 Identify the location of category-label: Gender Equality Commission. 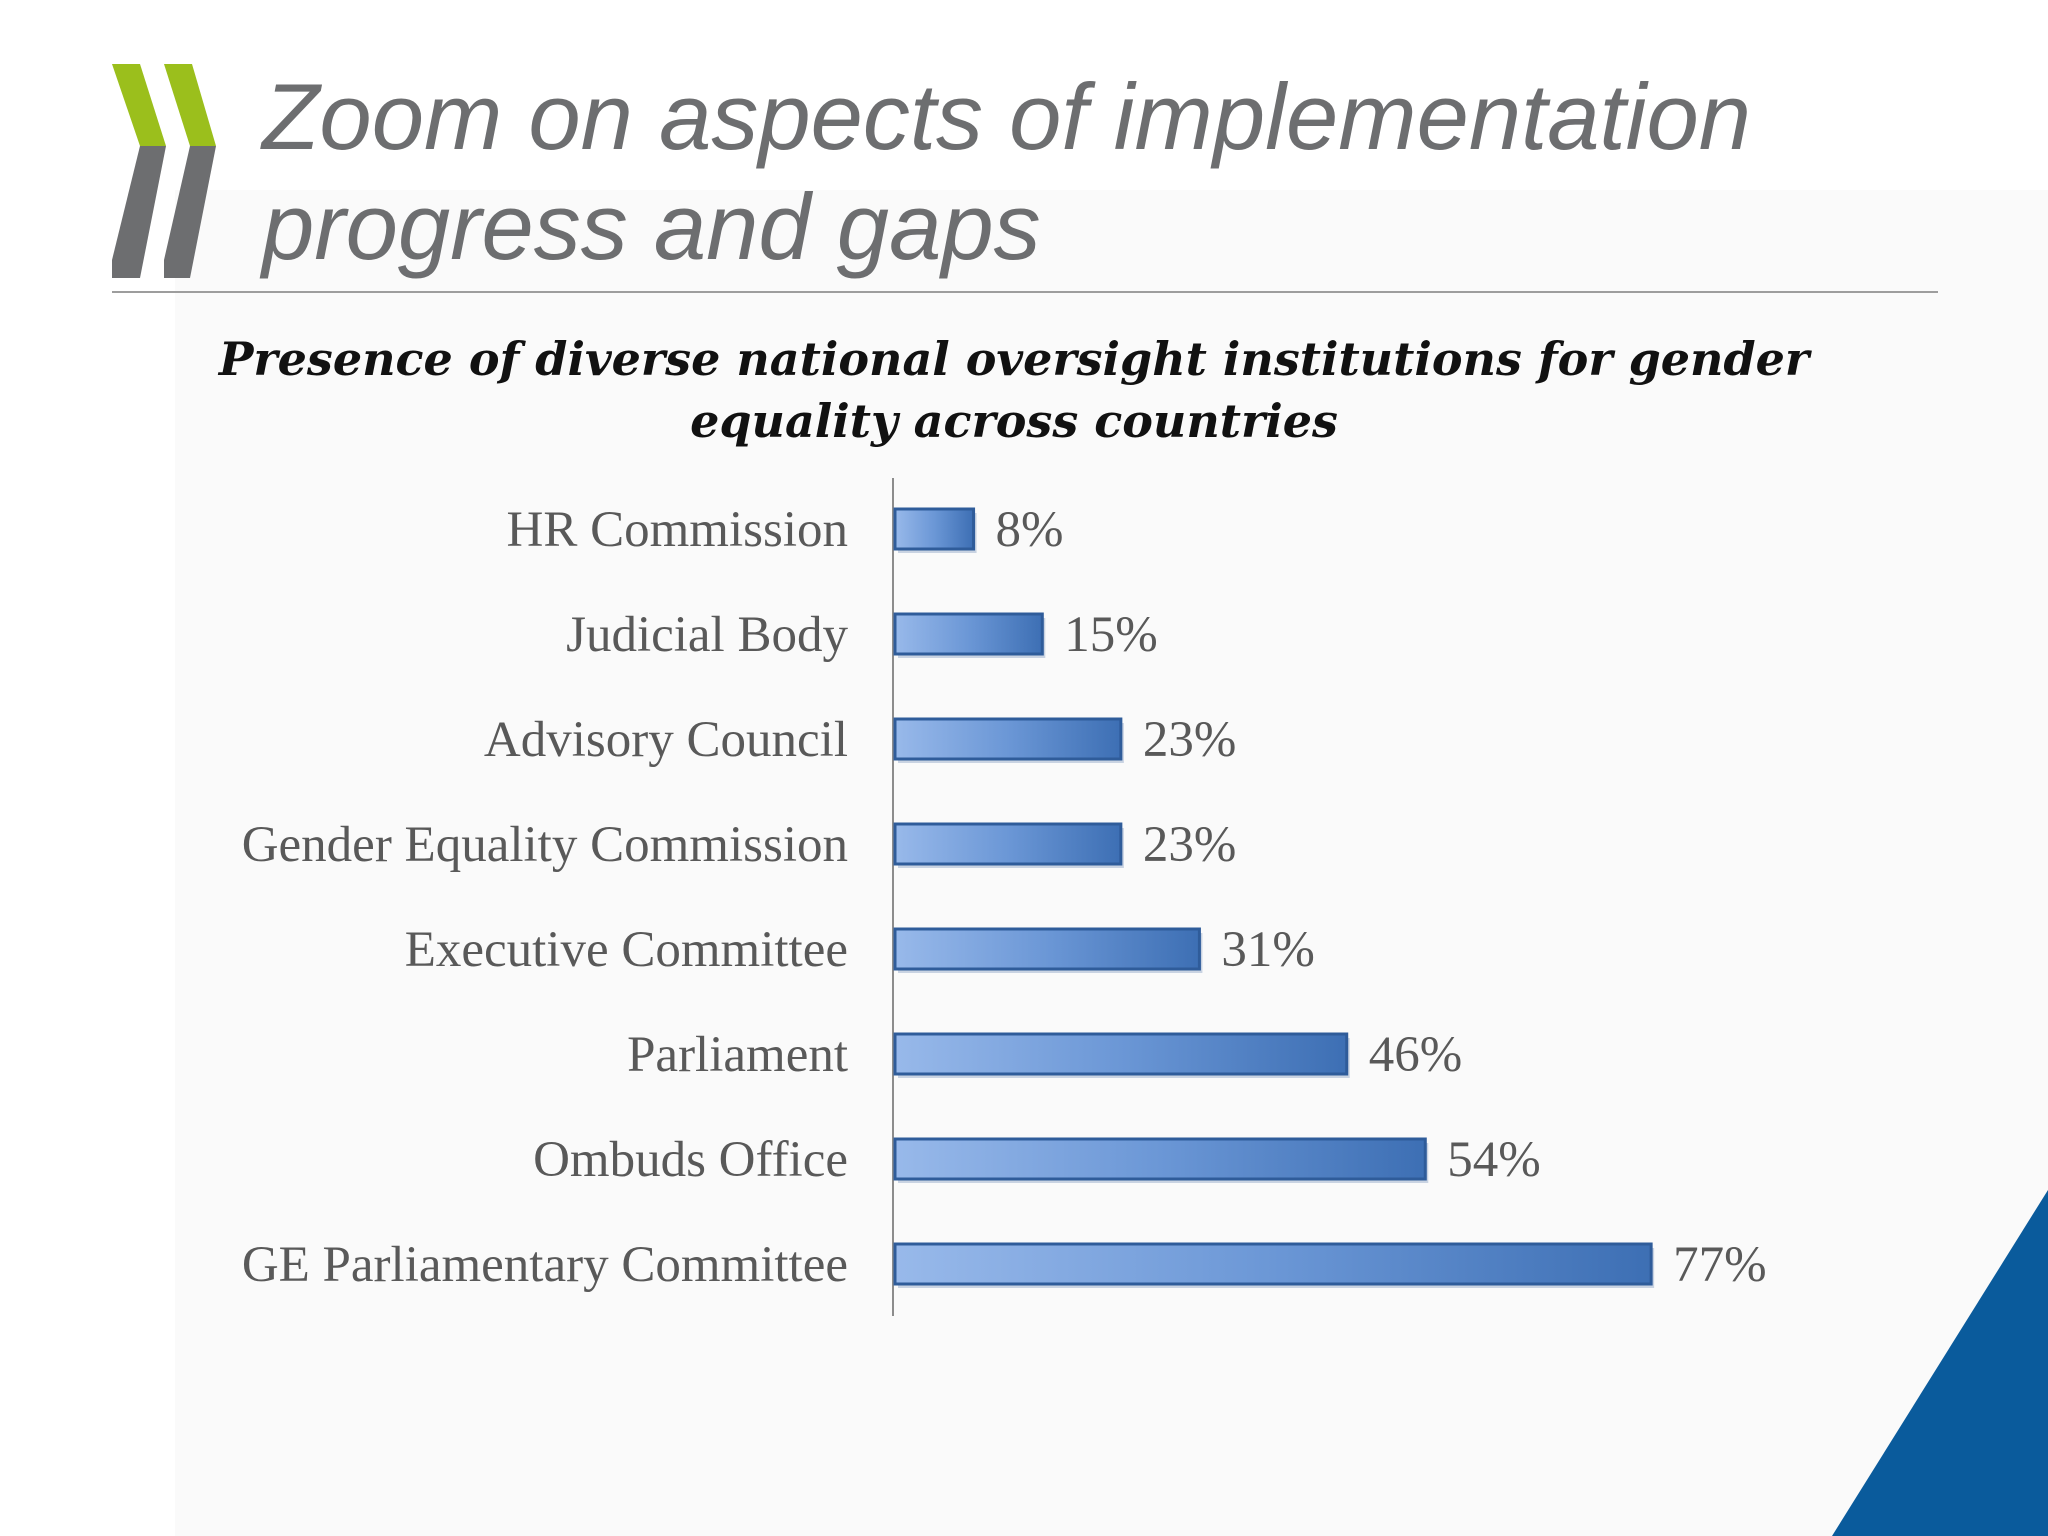
(545, 845).